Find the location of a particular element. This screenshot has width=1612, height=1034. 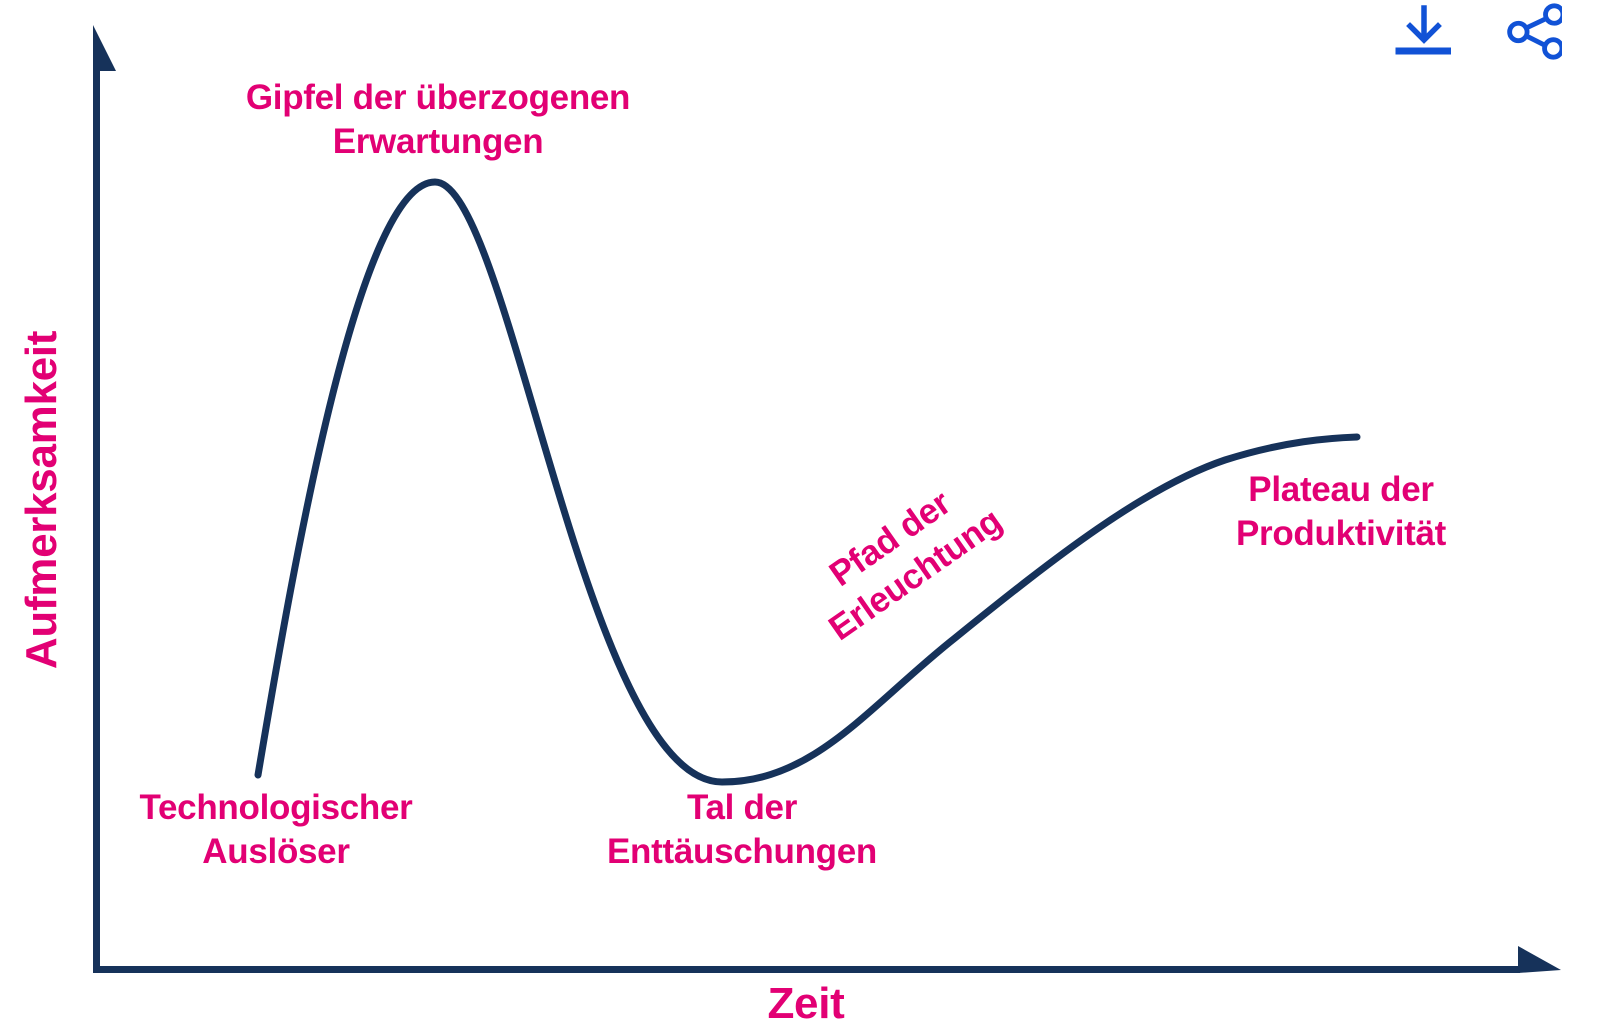

share-button is located at coordinates (1530, 32).